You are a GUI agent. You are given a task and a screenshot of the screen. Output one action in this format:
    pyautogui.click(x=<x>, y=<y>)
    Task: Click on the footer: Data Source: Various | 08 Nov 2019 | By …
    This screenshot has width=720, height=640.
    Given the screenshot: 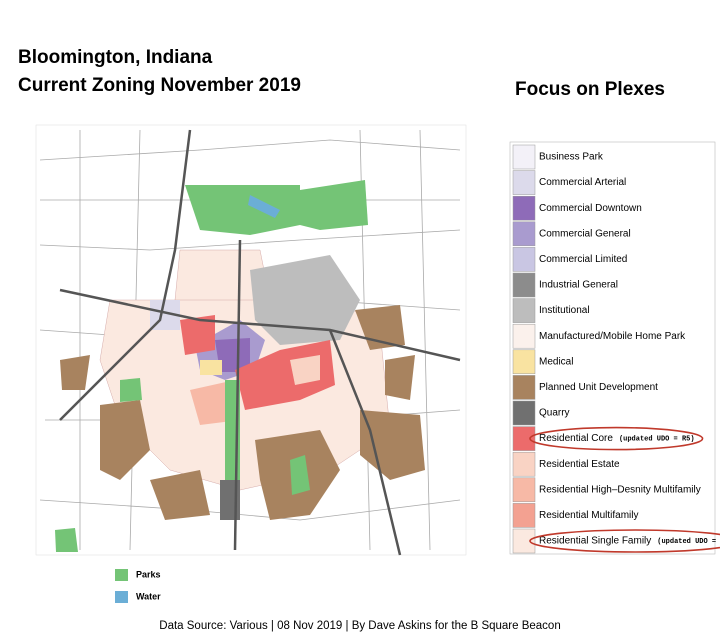 What is the action you would take?
    pyautogui.click(x=359, y=626)
    